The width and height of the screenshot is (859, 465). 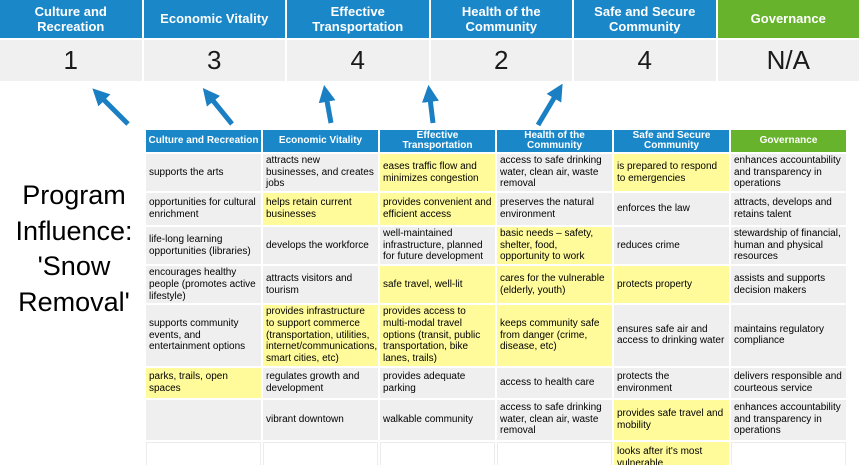 I want to click on score-governance: N/A, so click(x=788, y=60).